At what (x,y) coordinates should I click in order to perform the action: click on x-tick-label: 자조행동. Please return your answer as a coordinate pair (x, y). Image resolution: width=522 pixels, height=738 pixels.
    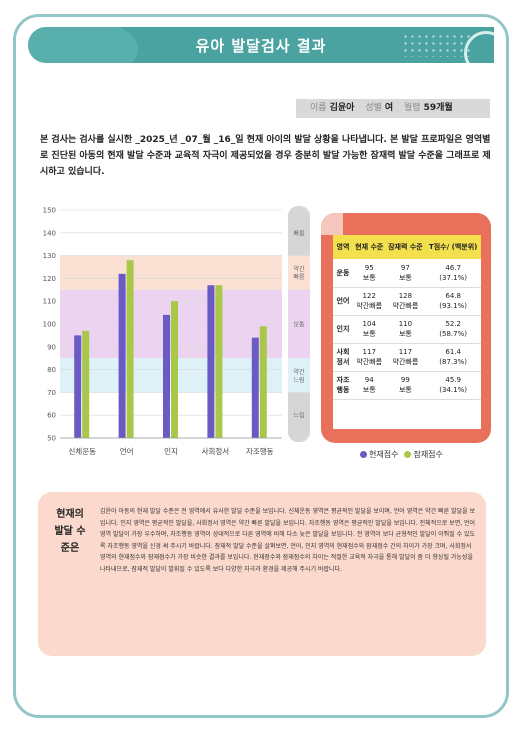
    Looking at the image, I should click on (260, 451).